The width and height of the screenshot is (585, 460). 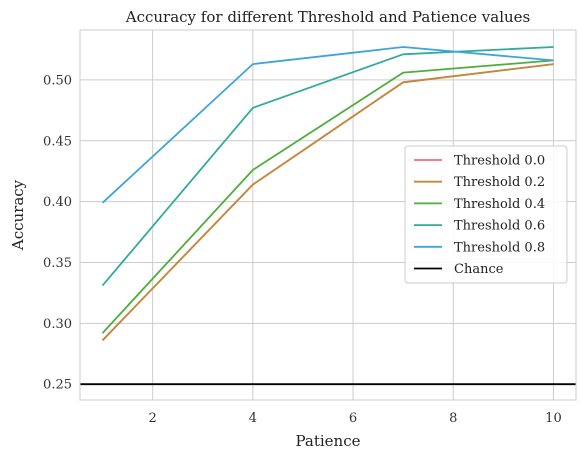 I want to click on legend-box, so click(x=486, y=214).